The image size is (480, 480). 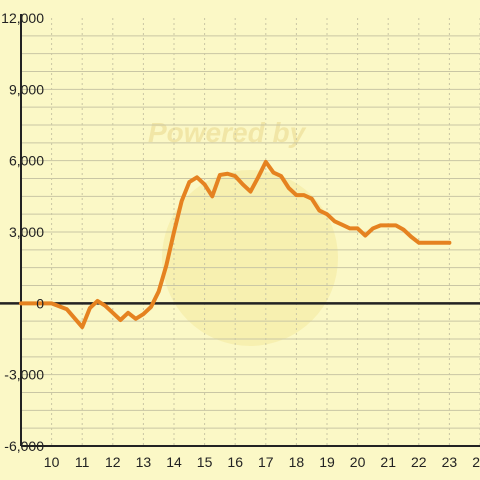 I want to click on x-tick-label: 22, so click(x=419, y=462).